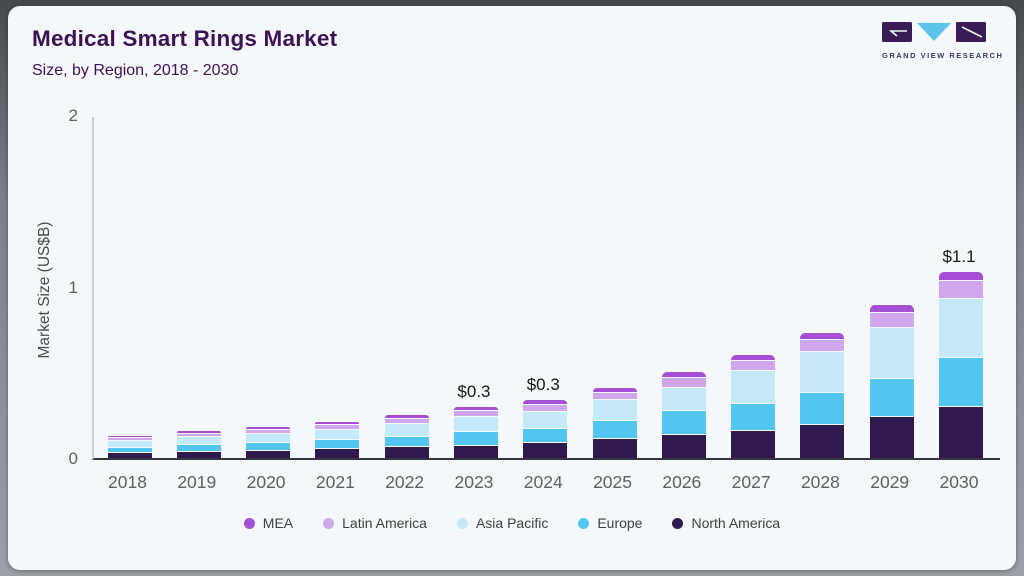  What do you see at coordinates (822, 371) in the screenshot?
I see `segment-asia-pacific-2028` at bounding box center [822, 371].